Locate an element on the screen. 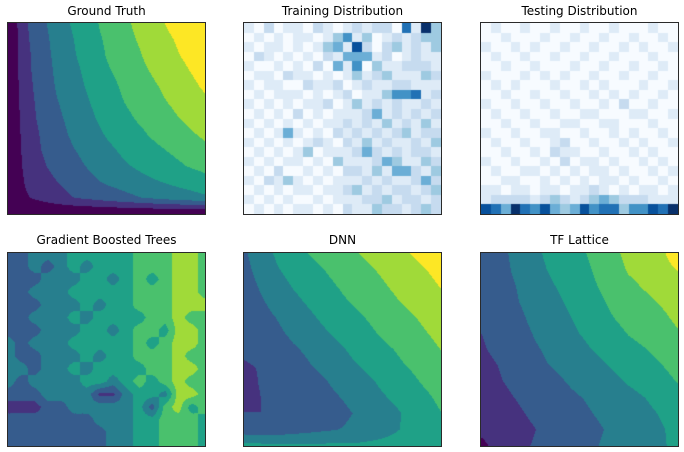  gradient-boosted-trees-contour-plot is located at coordinates (106, 349).